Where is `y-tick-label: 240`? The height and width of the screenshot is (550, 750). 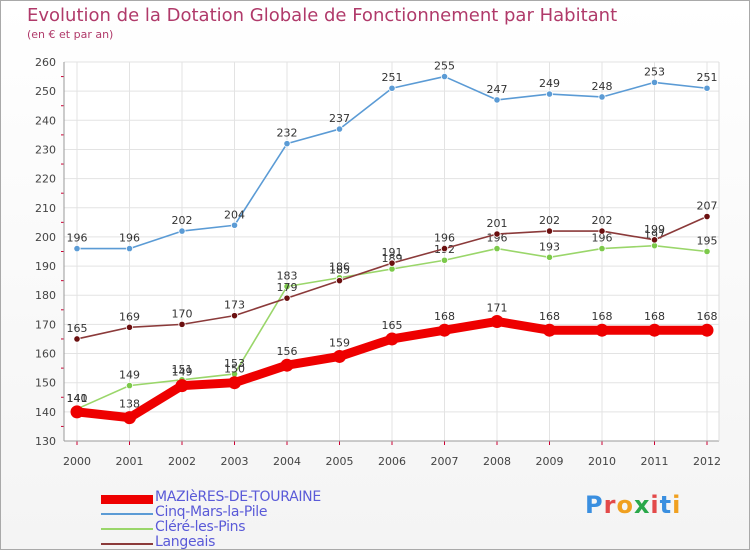
y-tick-label: 240 is located at coordinates (45, 120).